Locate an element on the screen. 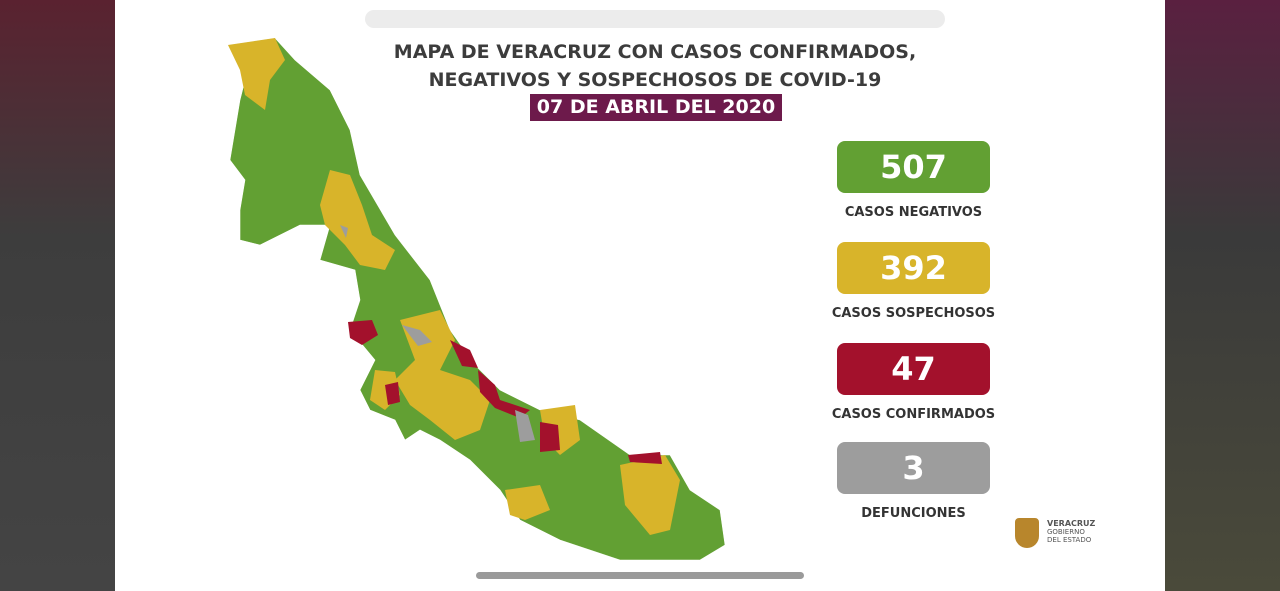 This screenshot has width=1280, height=591. date: 07 DE ABRIL DEL 2020 is located at coordinates (656, 107).